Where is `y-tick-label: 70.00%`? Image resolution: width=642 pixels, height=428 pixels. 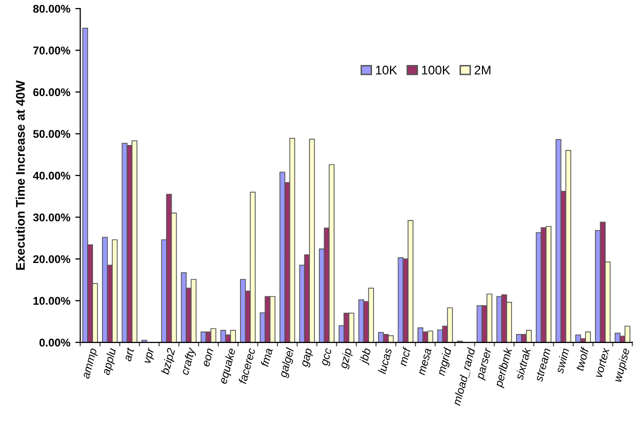
y-tick-label: 70.00% is located at coordinates (51, 50).